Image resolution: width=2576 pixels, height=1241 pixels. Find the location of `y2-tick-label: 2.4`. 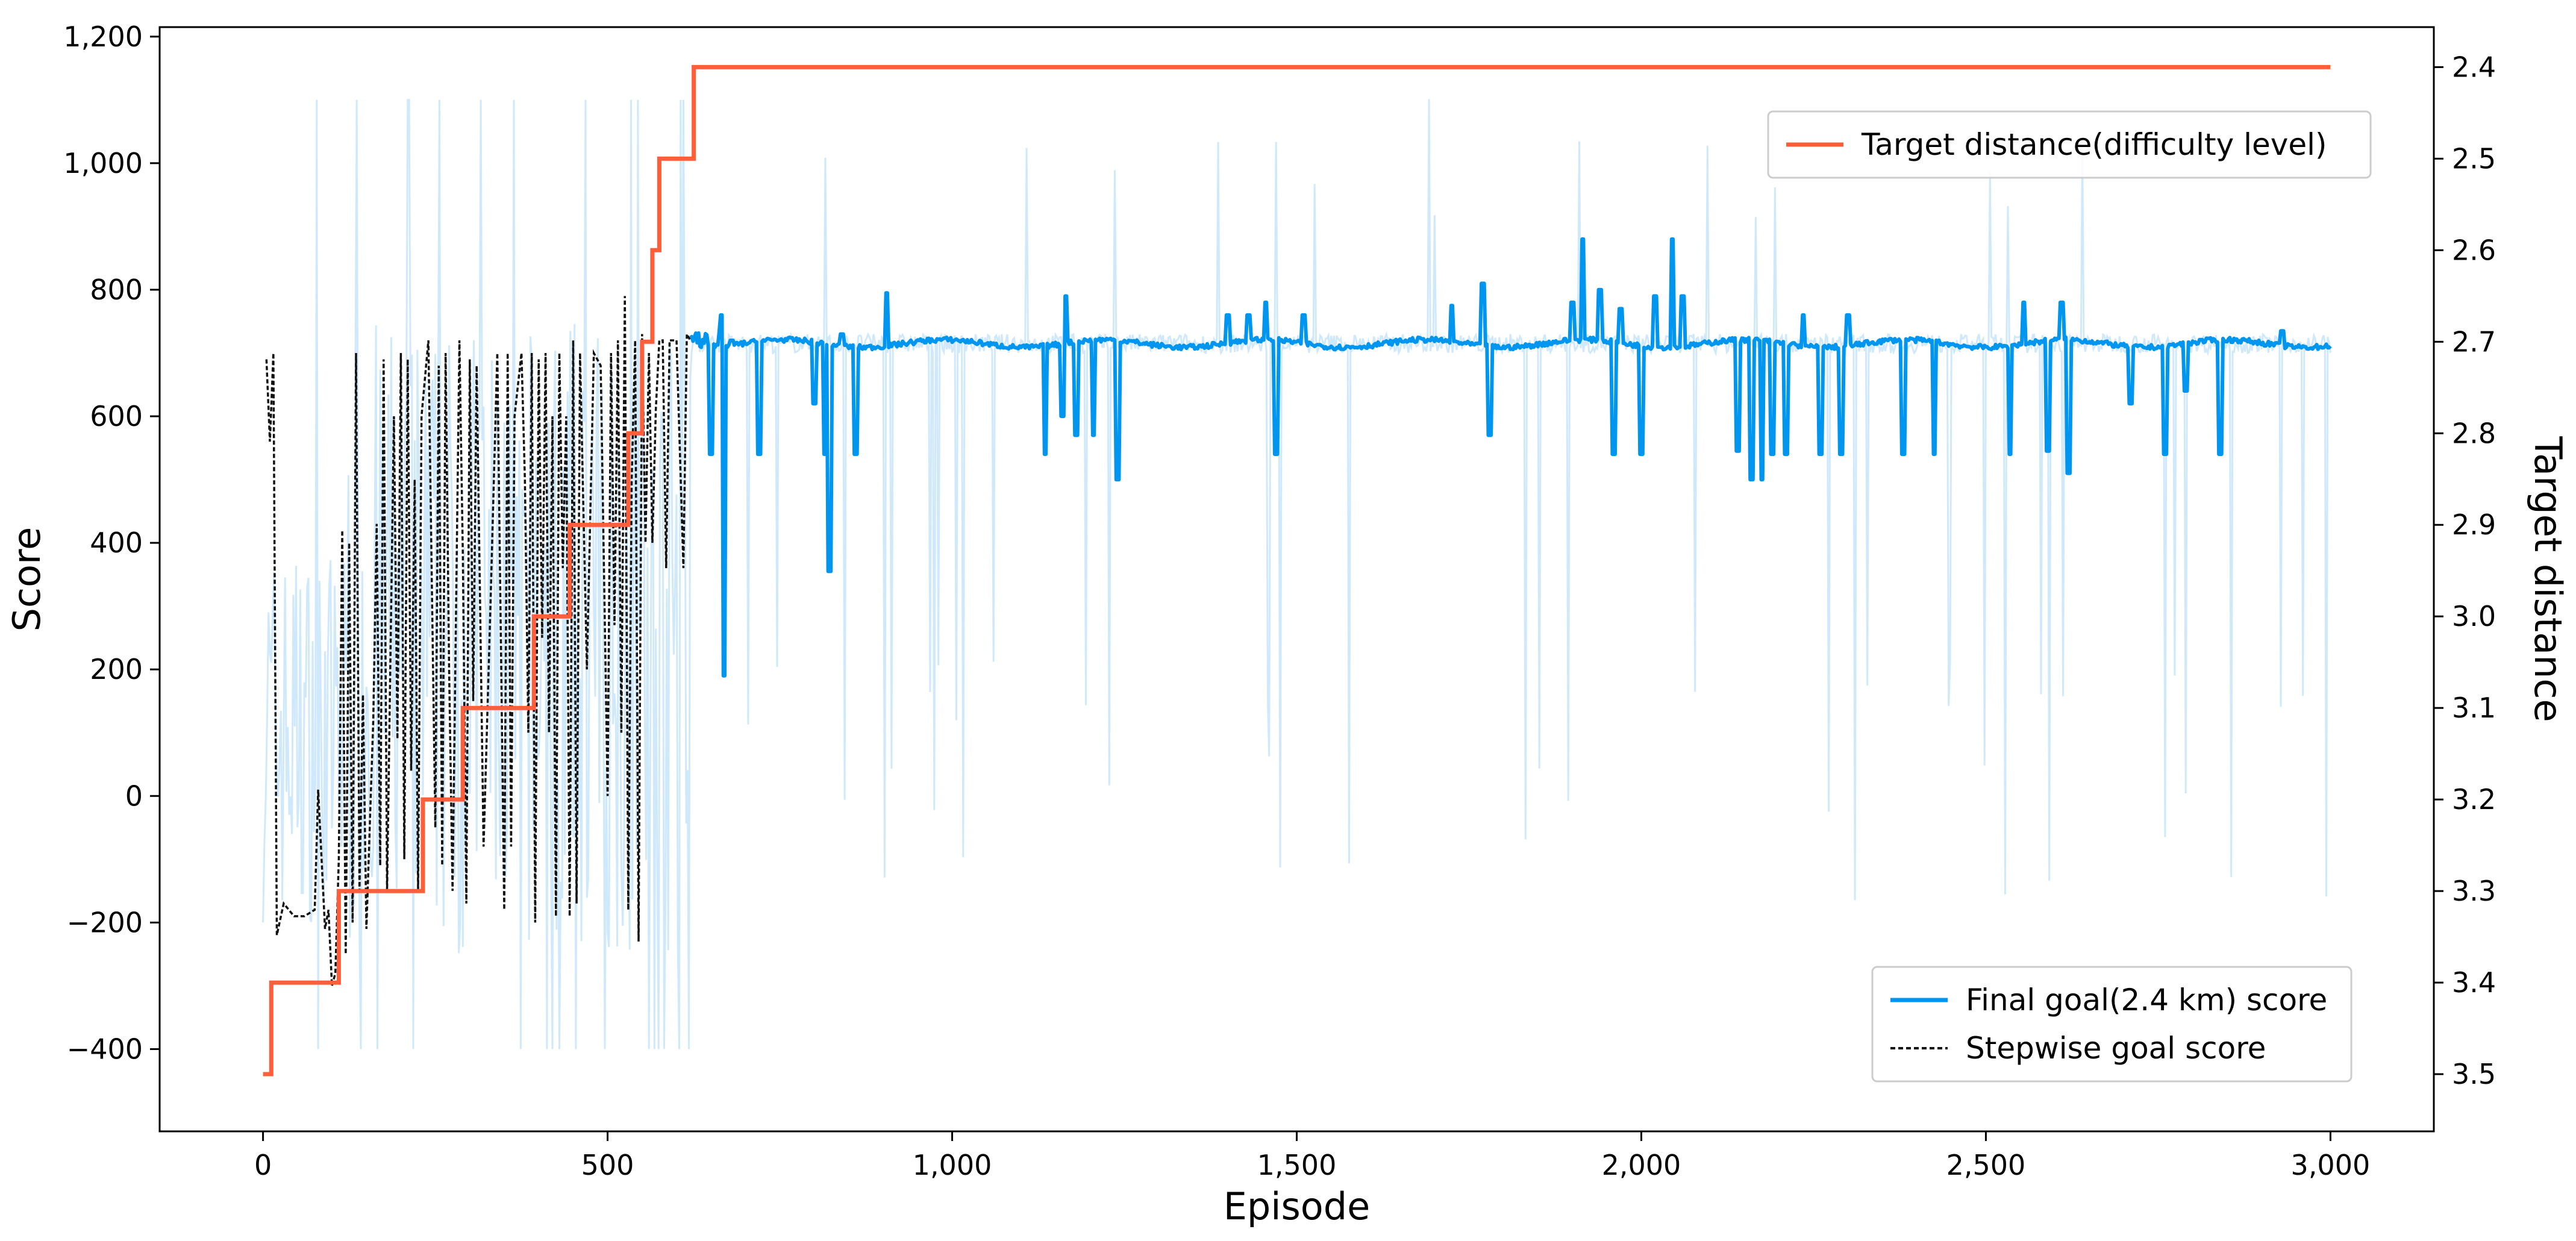

y2-tick-label: 2.4 is located at coordinates (2474, 67).